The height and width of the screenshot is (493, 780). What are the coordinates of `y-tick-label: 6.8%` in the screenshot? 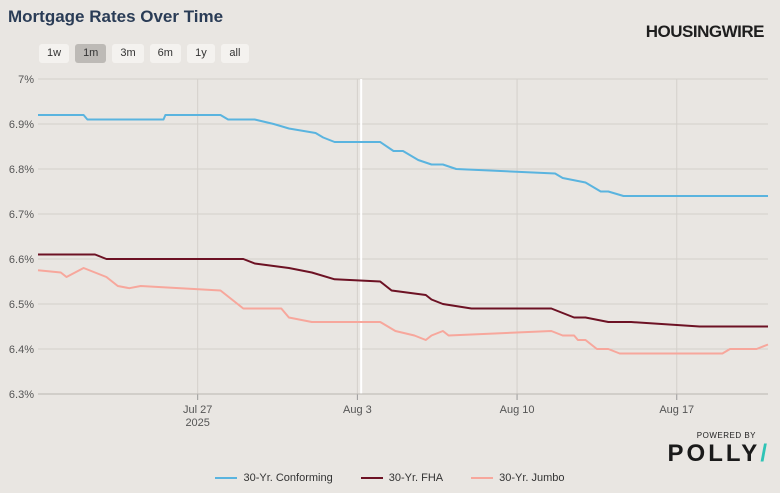 It's located at (21, 170).